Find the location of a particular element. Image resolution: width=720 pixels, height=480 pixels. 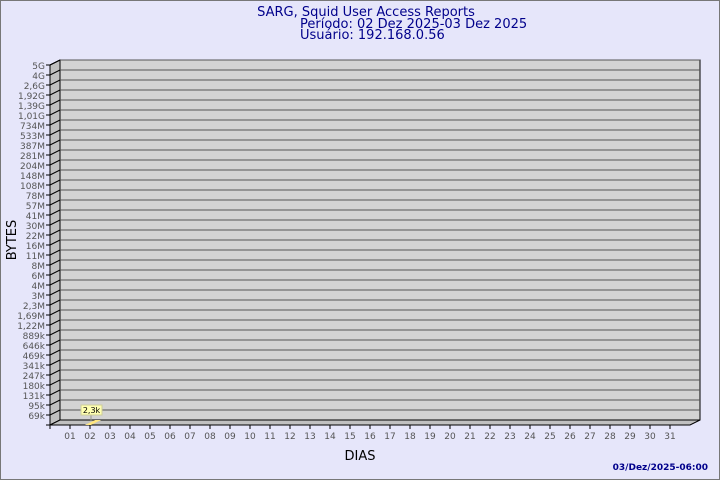

y-tick-label: 2,6G is located at coordinates (34, 87).